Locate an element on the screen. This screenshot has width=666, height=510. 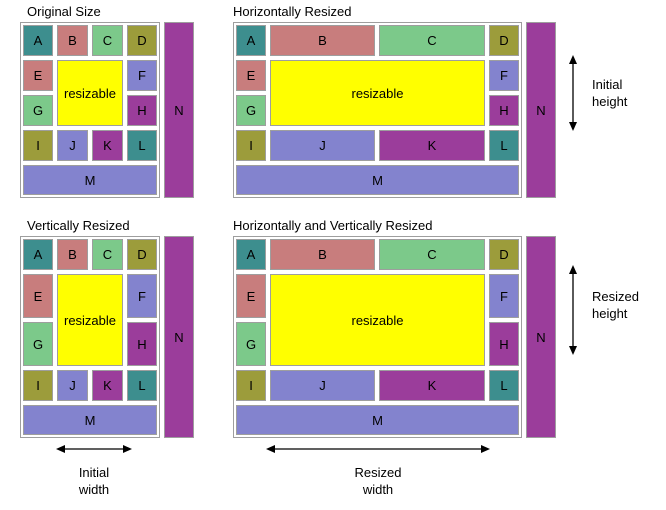
resized-width-label: Resized width is located at coordinates (378, 481).